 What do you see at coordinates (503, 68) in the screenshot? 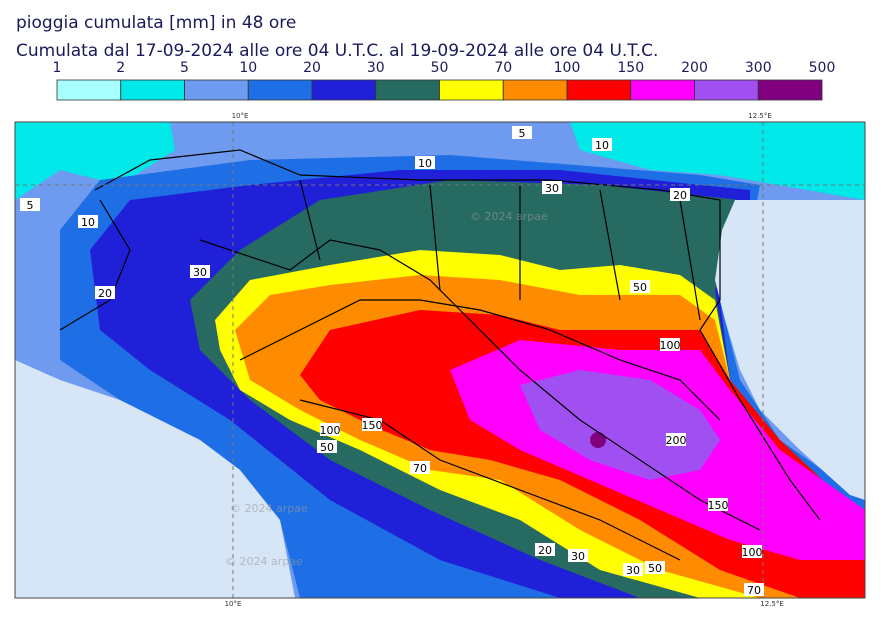
I see `legend-label: 70` at bounding box center [503, 68].